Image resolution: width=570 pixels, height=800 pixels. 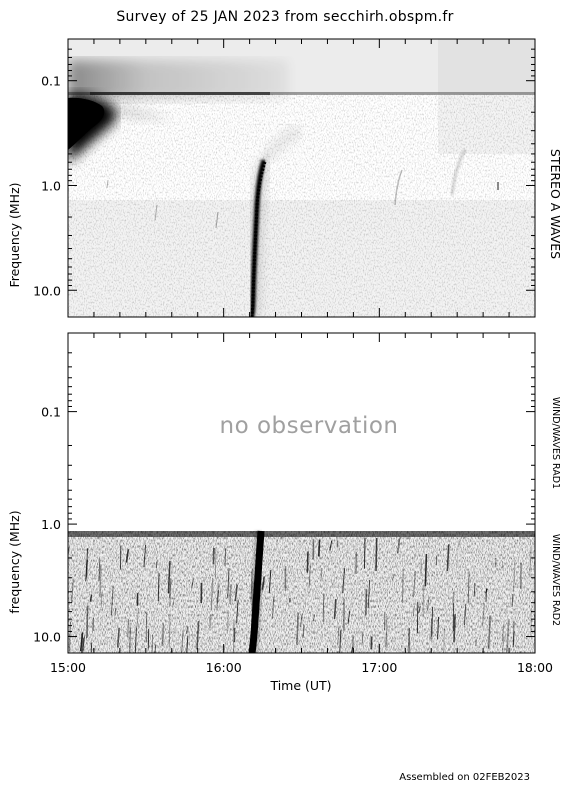 What do you see at coordinates (464, 777) in the screenshot?
I see `assembled-date: Assembled on 02FEB2023` at bounding box center [464, 777].